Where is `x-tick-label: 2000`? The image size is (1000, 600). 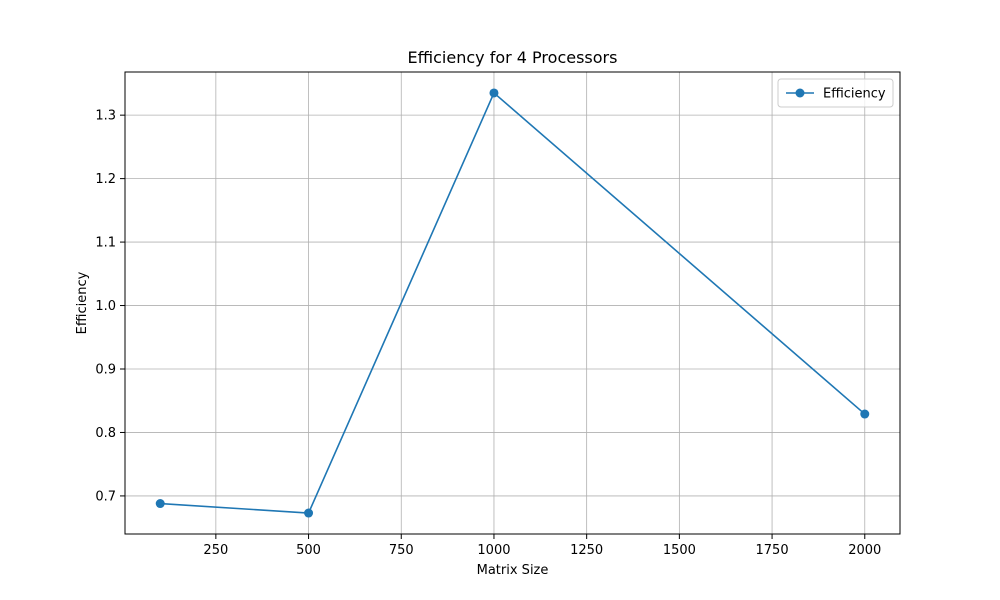 x-tick-label: 2000 is located at coordinates (864, 550).